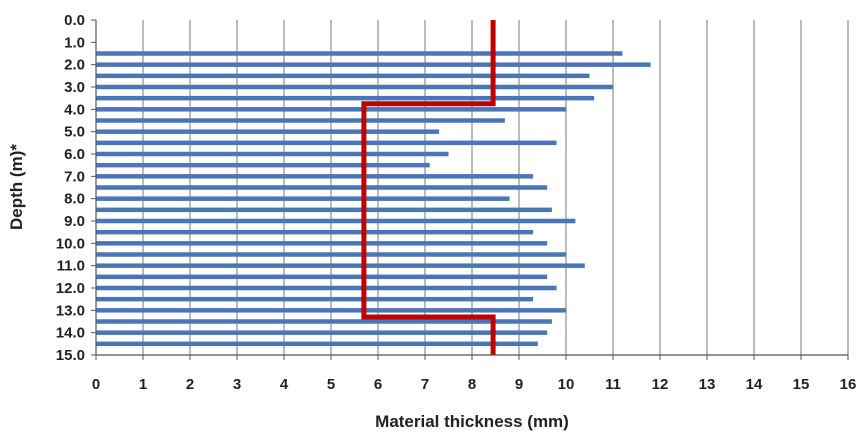 The height and width of the screenshot is (435, 858). I want to click on reference-step-line, so click(428, 187).